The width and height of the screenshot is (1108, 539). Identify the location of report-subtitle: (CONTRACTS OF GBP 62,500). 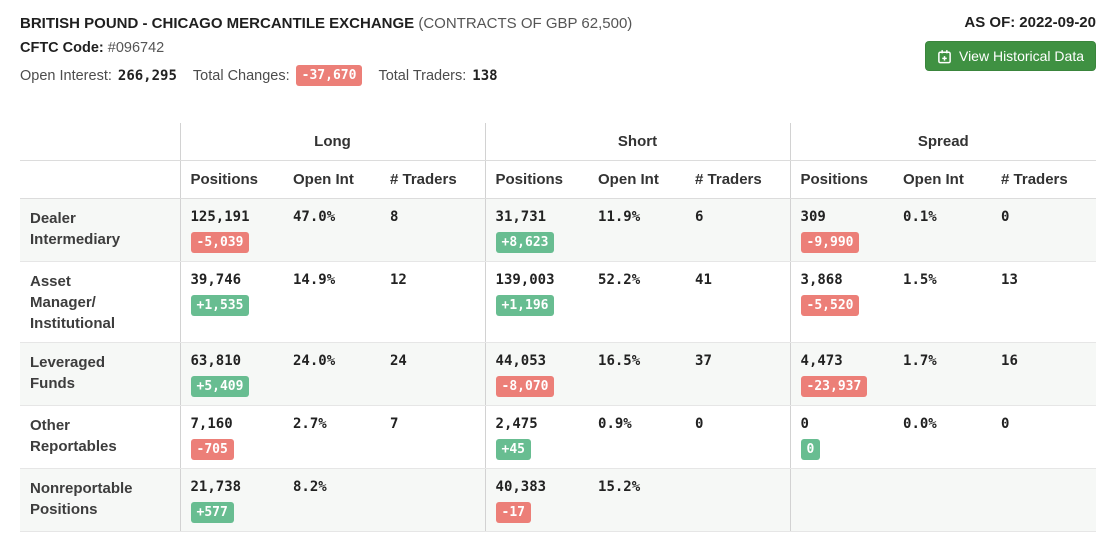
(525, 23).